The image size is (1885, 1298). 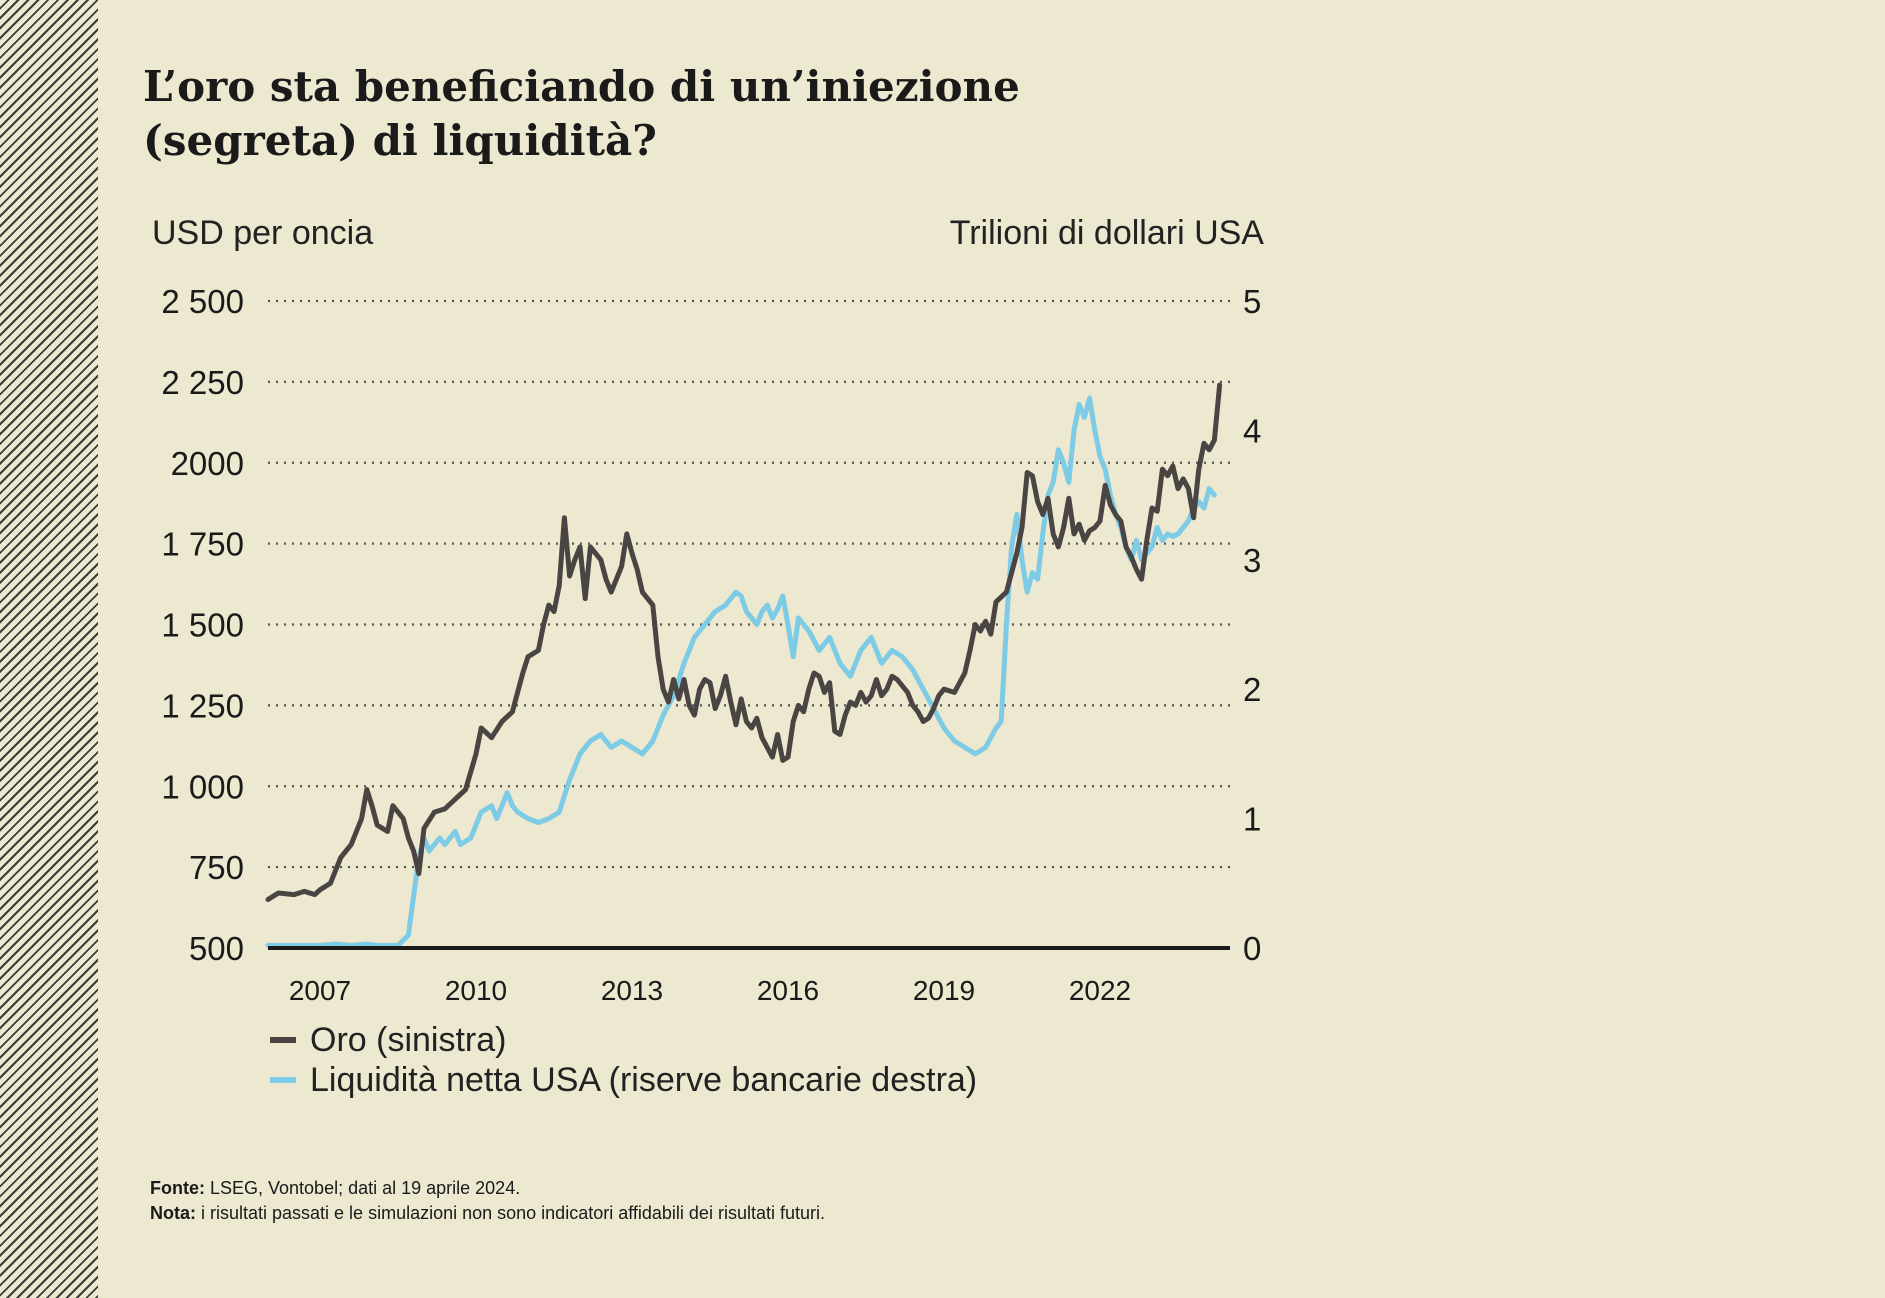 I want to click on left-tick-label: 1 500, so click(x=202, y=625).